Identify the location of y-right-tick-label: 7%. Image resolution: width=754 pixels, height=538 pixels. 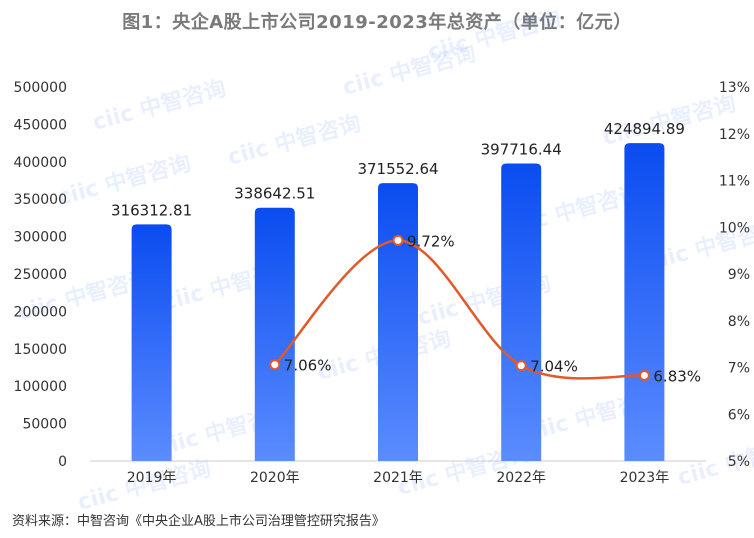
(739, 369).